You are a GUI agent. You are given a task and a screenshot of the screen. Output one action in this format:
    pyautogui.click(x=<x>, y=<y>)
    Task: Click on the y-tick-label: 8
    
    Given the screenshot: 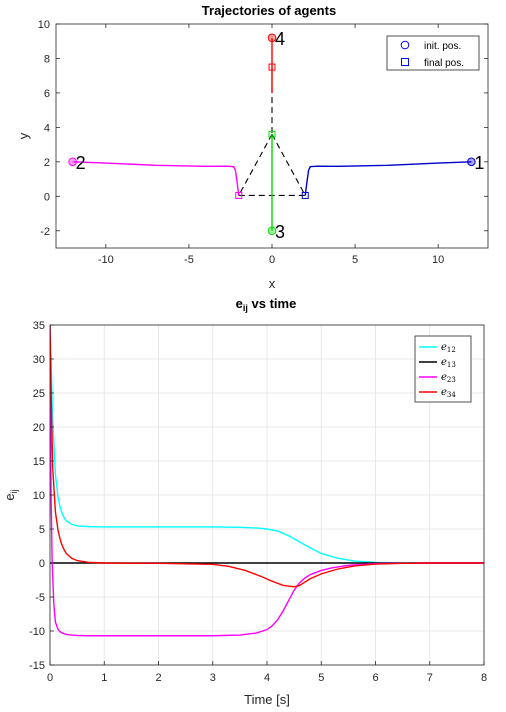 What is the action you would take?
    pyautogui.click(x=47, y=59)
    